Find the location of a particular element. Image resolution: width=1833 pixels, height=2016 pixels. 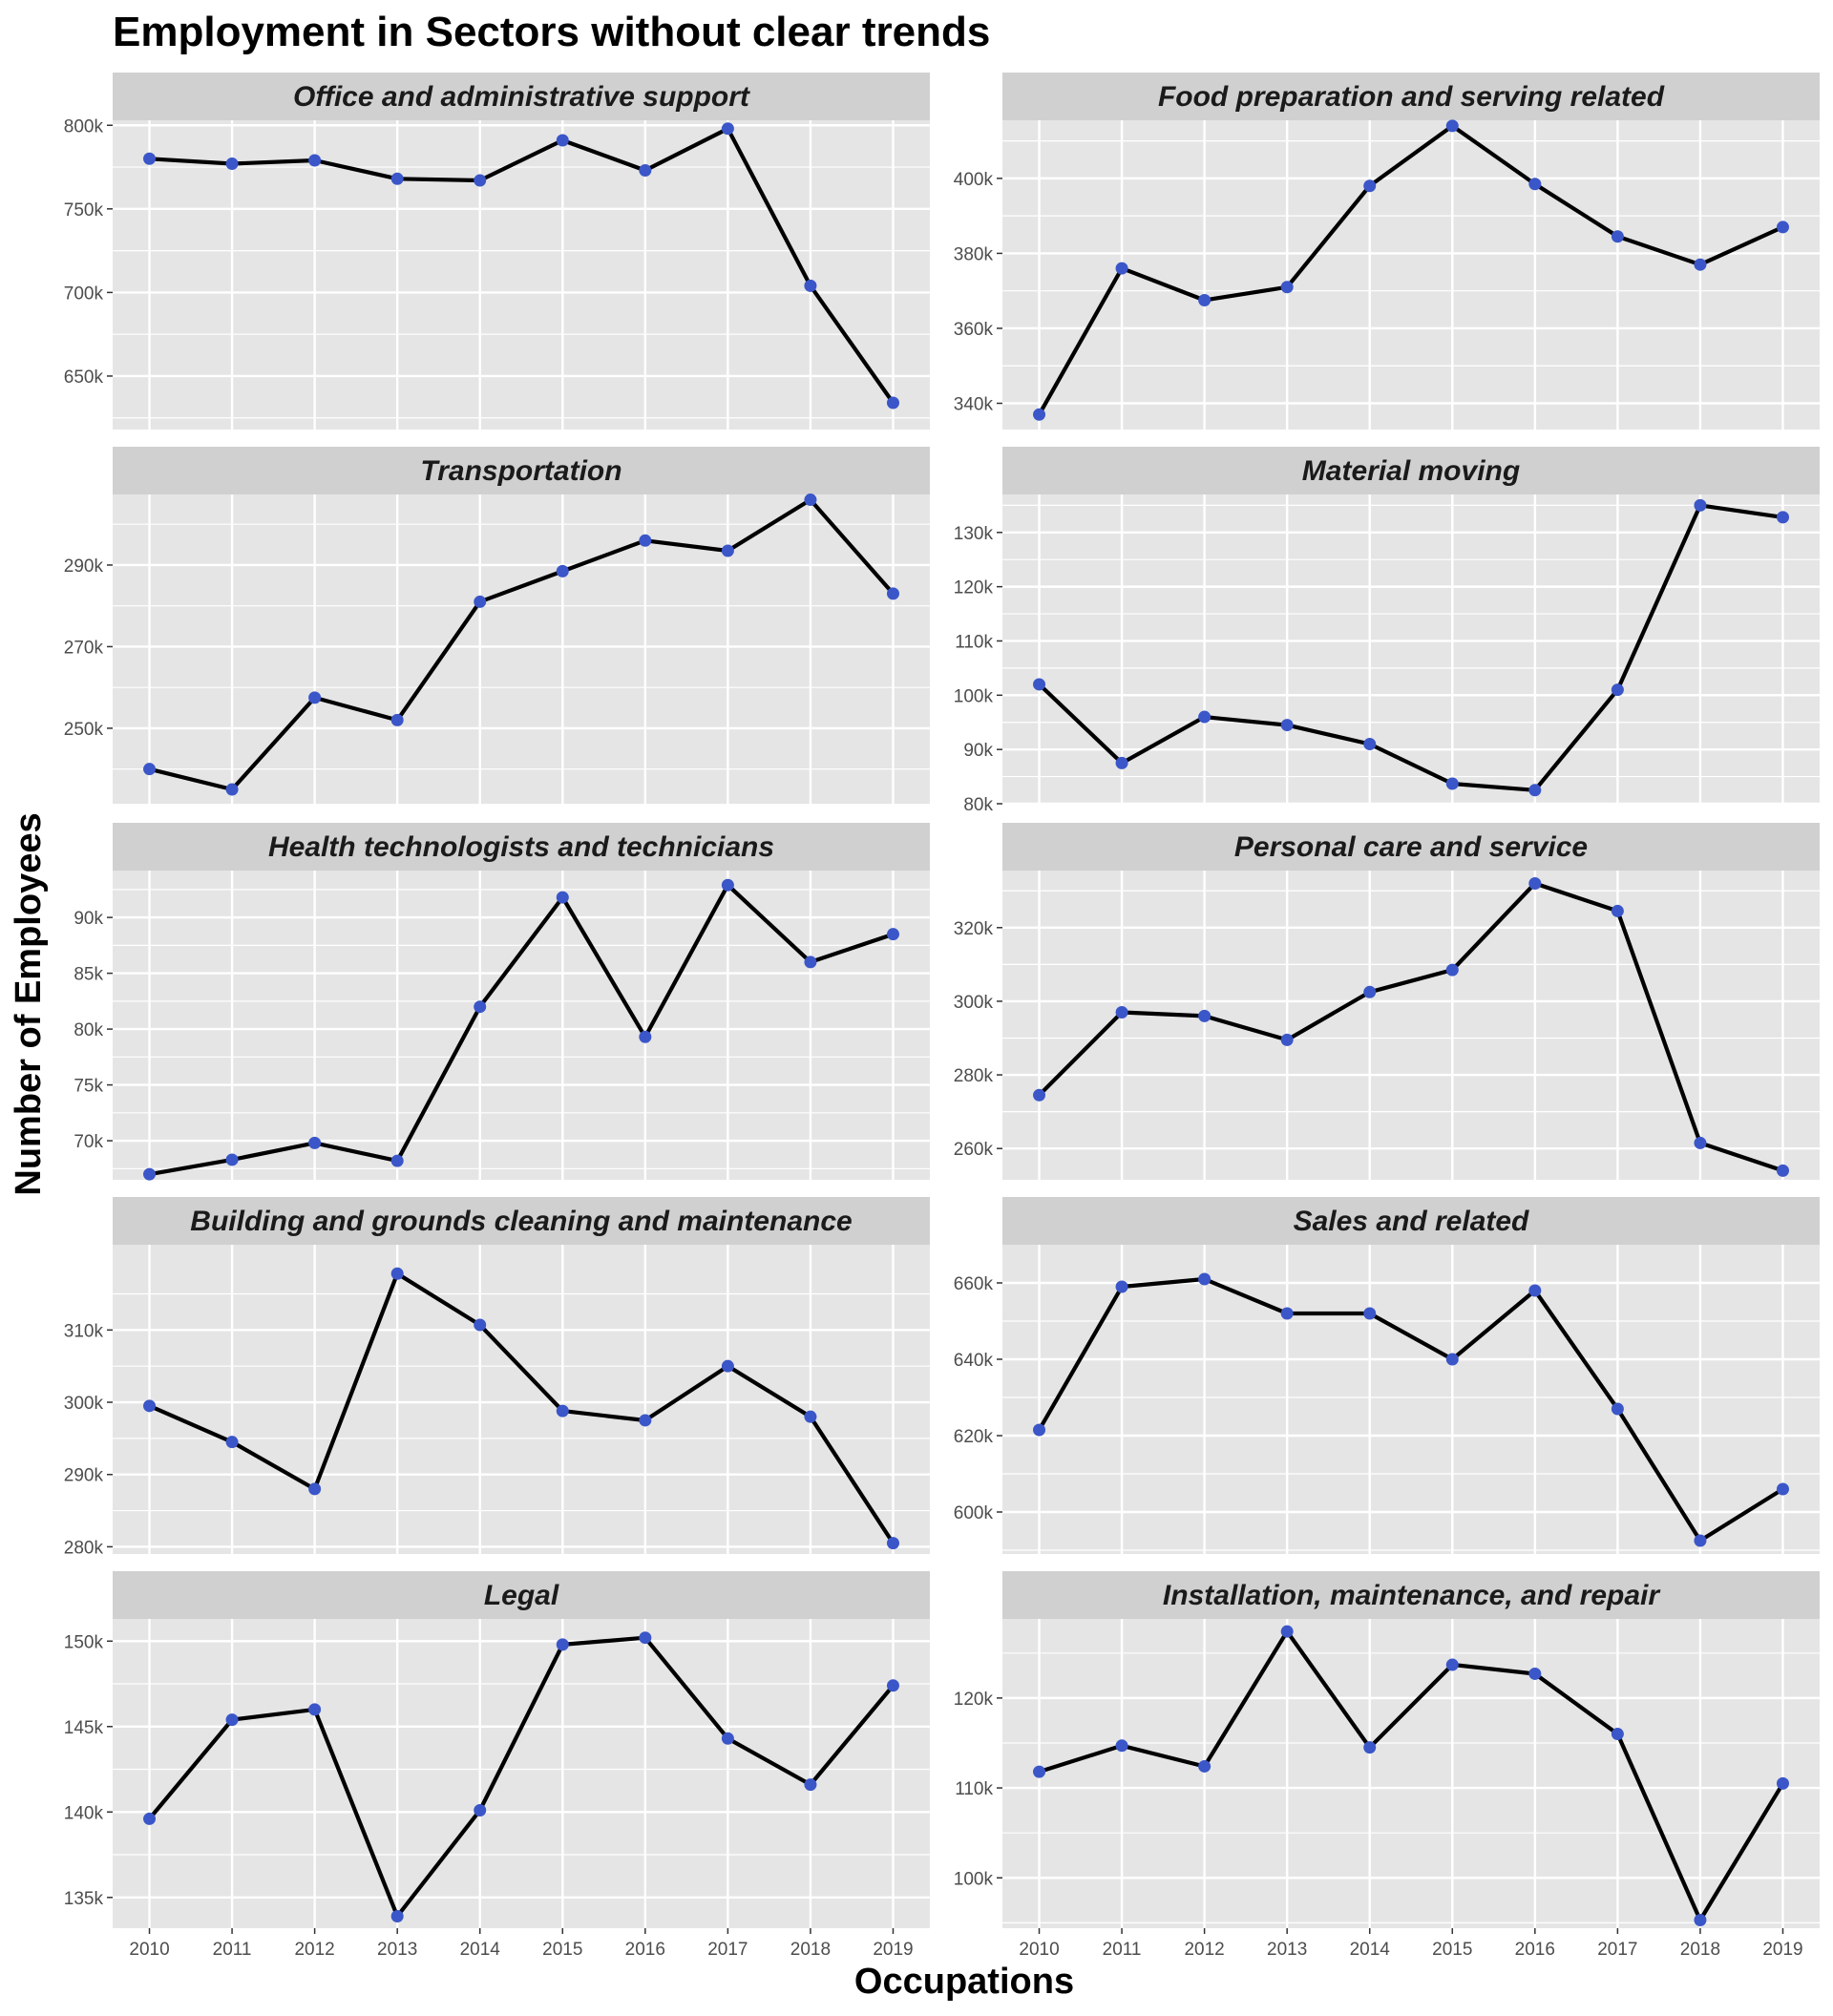

y-tick-label: 110k is located at coordinates (974, 1789).